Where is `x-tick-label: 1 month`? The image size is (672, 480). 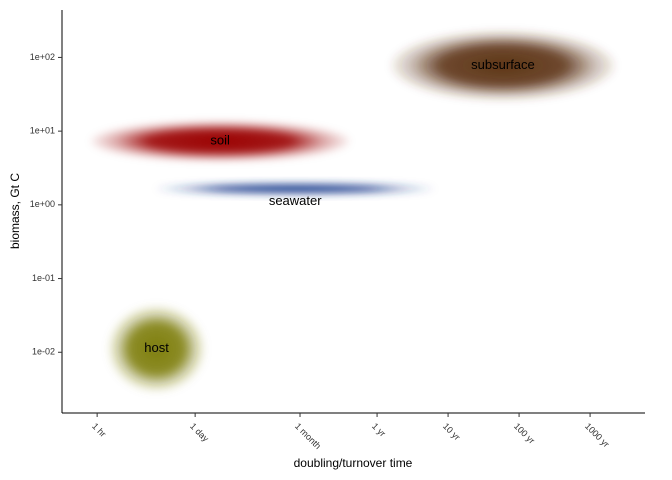 x-tick-label: 1 month is located at coordinates (308, 436).